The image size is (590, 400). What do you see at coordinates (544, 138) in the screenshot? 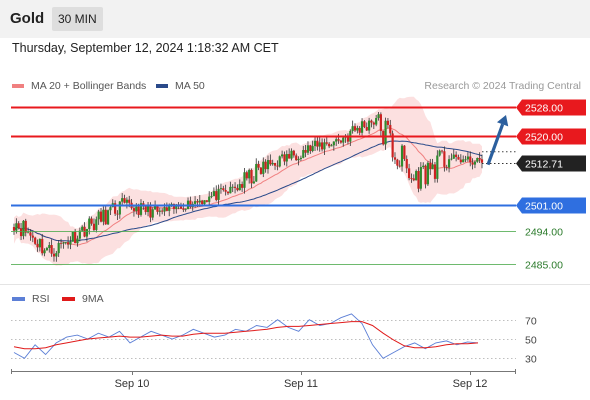
I see `level-label: 2520.00` at bounding box center [544, 138].